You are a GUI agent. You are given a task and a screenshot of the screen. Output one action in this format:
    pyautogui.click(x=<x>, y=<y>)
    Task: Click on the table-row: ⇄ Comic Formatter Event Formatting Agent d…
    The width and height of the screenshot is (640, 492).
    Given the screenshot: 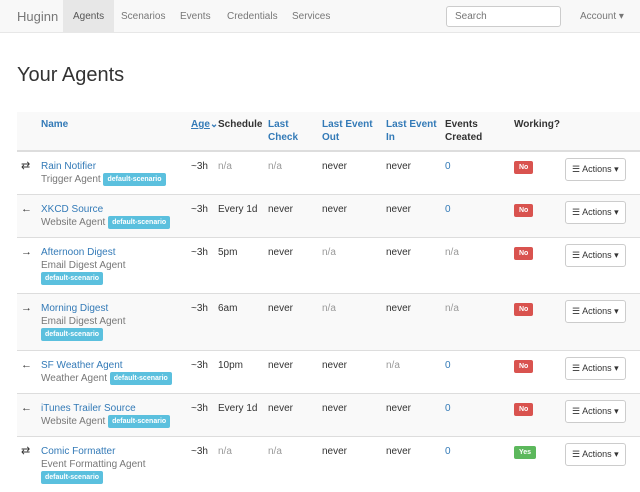 What is the action you would take?
    pyautogui.click(x=328, y=463)
    